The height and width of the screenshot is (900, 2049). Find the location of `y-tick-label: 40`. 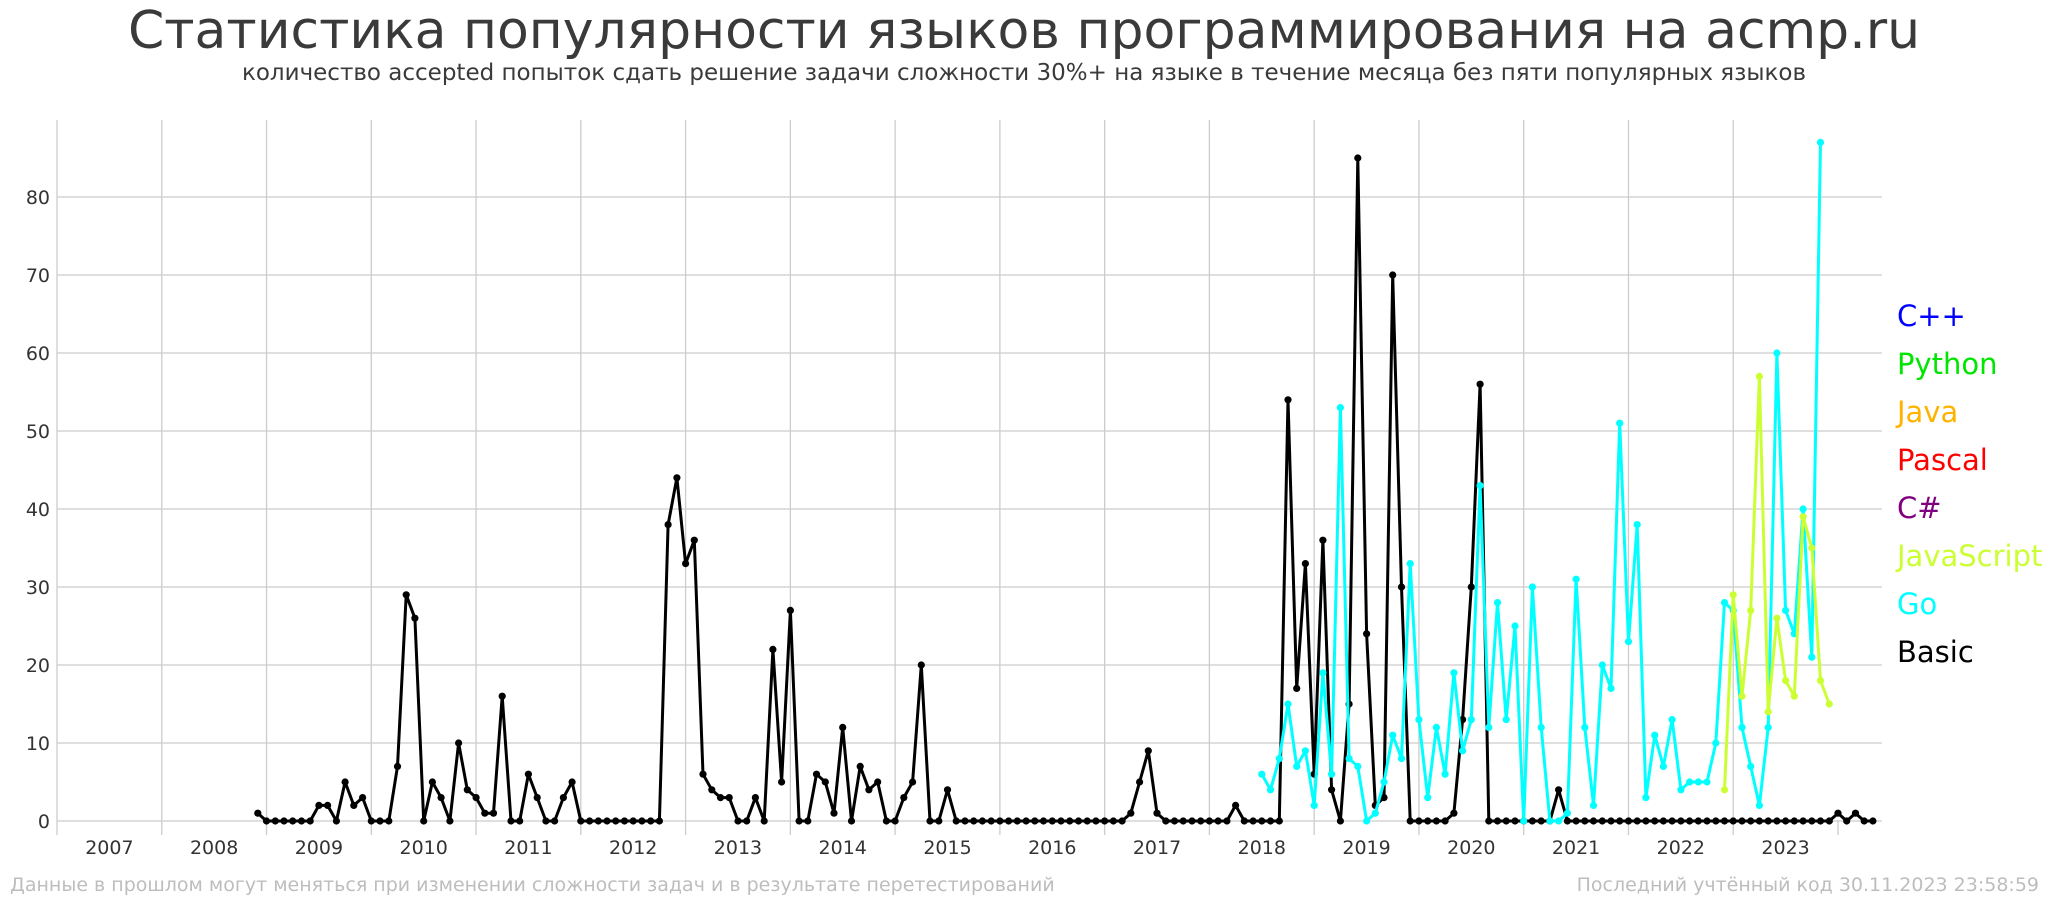

y-tick-label: 40 is located at coordinates (38, 510).